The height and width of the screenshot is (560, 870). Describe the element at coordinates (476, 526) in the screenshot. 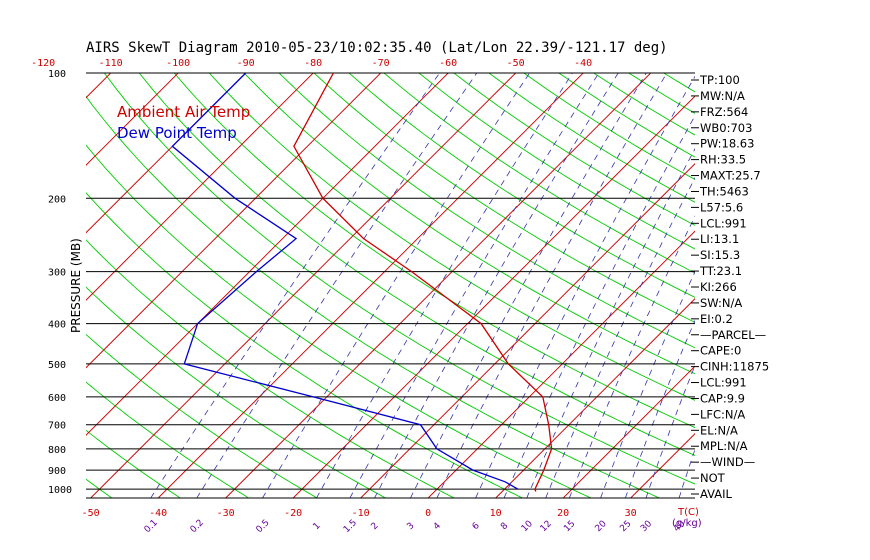

I see `mixing-ratio-tick-label: 6` at that location.